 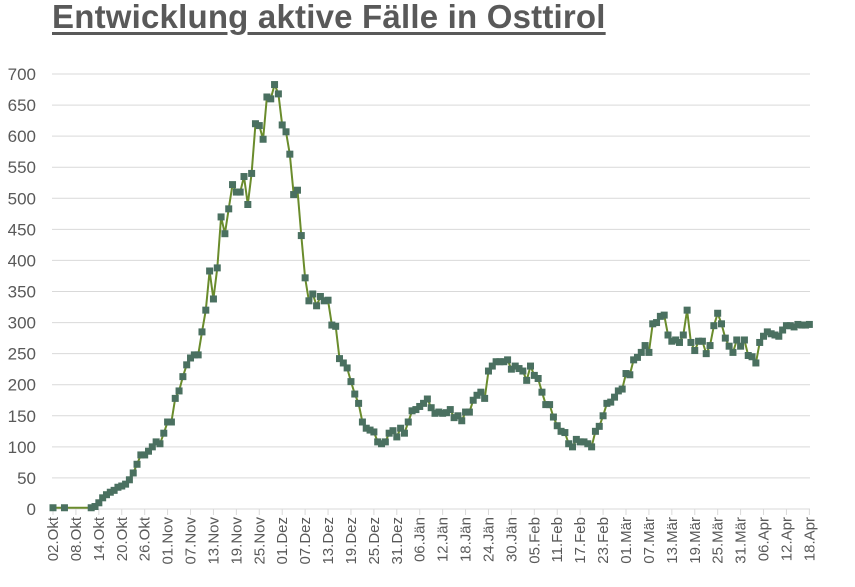 I want to click on x-tick-label: 12.Jän, so click(x=443, y=539).